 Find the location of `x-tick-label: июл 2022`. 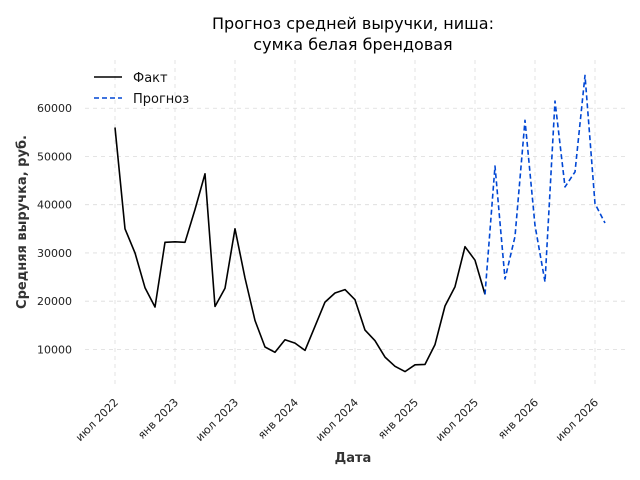

x-tick-label: июл 2022 is located at coordinates (97, 420).